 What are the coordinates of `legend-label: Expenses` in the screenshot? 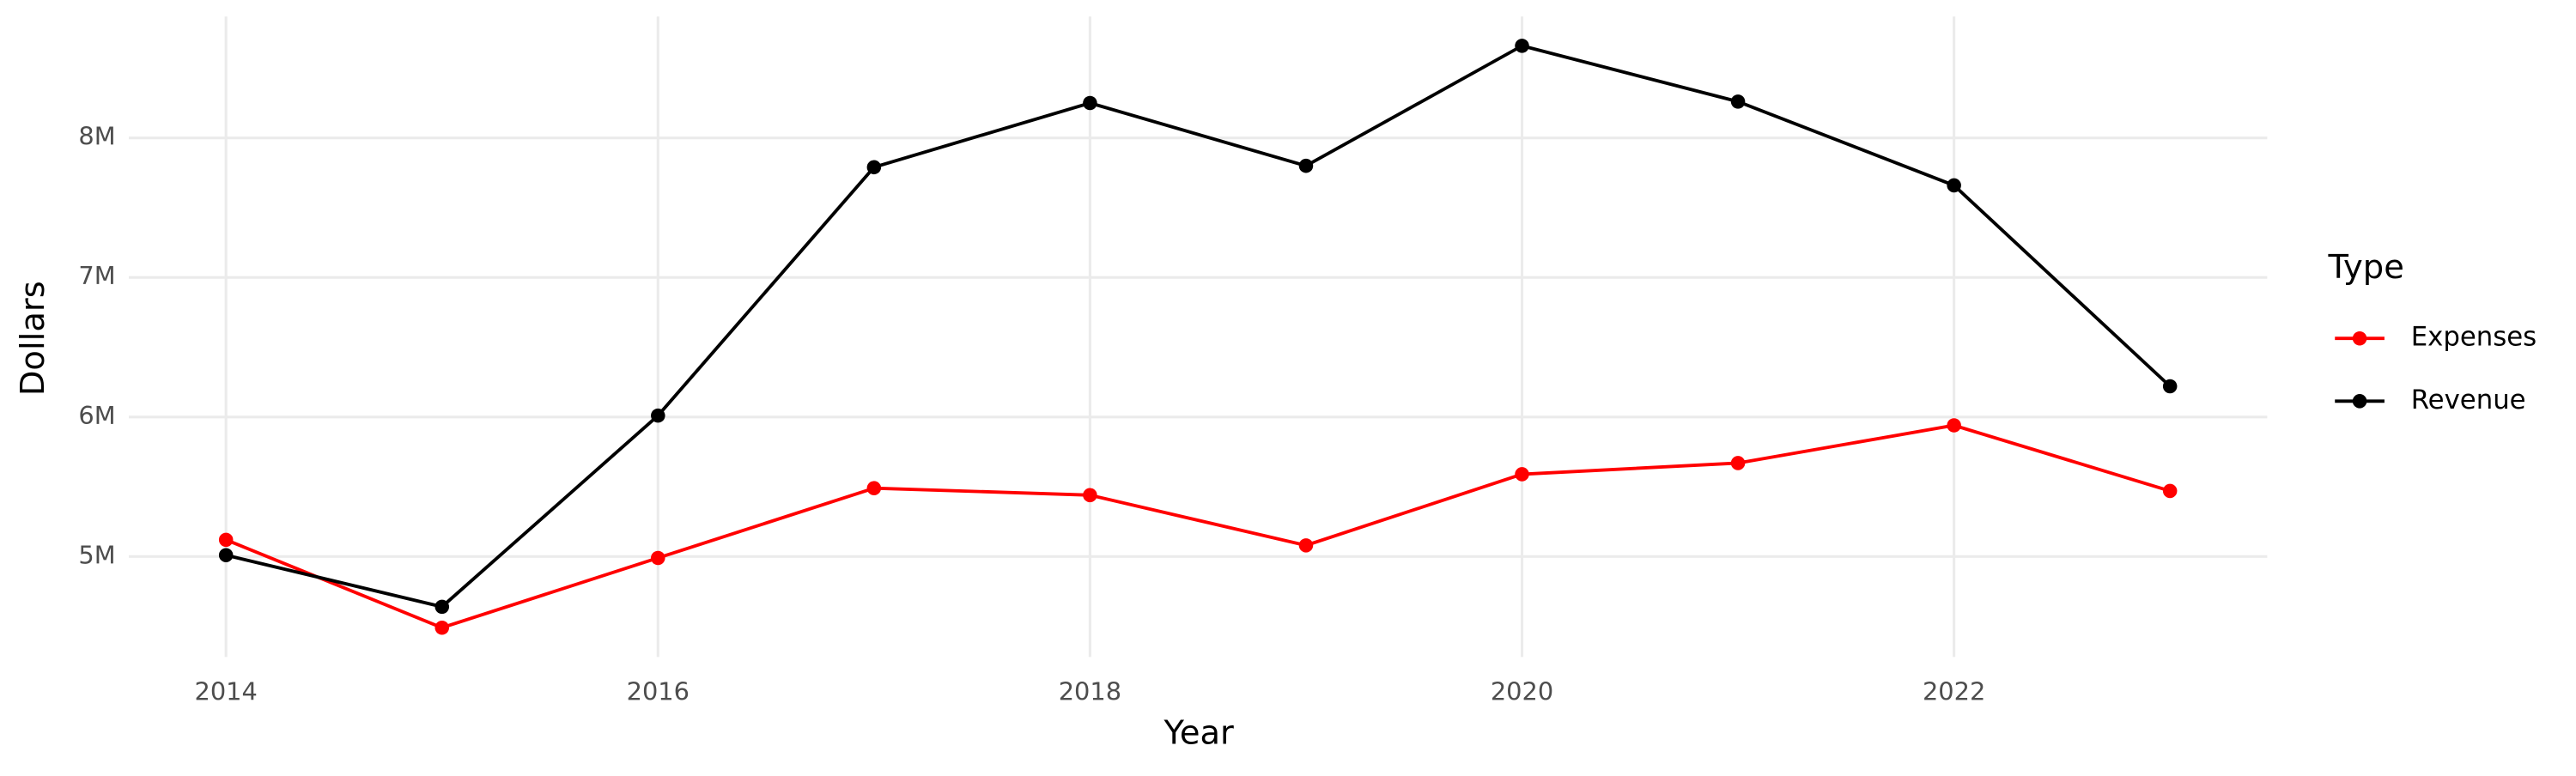 It's located at (2474, 337).